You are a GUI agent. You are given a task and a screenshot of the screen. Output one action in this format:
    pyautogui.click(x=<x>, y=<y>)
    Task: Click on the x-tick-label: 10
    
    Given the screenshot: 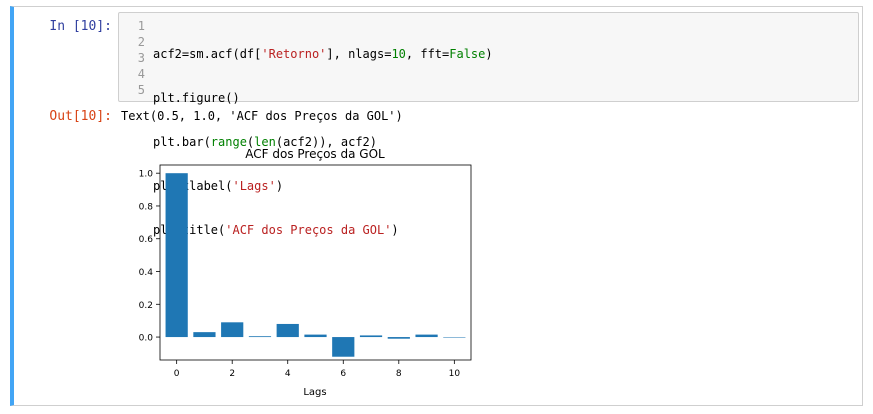 What is the action you would take?
    pyautogui.click(x=455, y=374)
    